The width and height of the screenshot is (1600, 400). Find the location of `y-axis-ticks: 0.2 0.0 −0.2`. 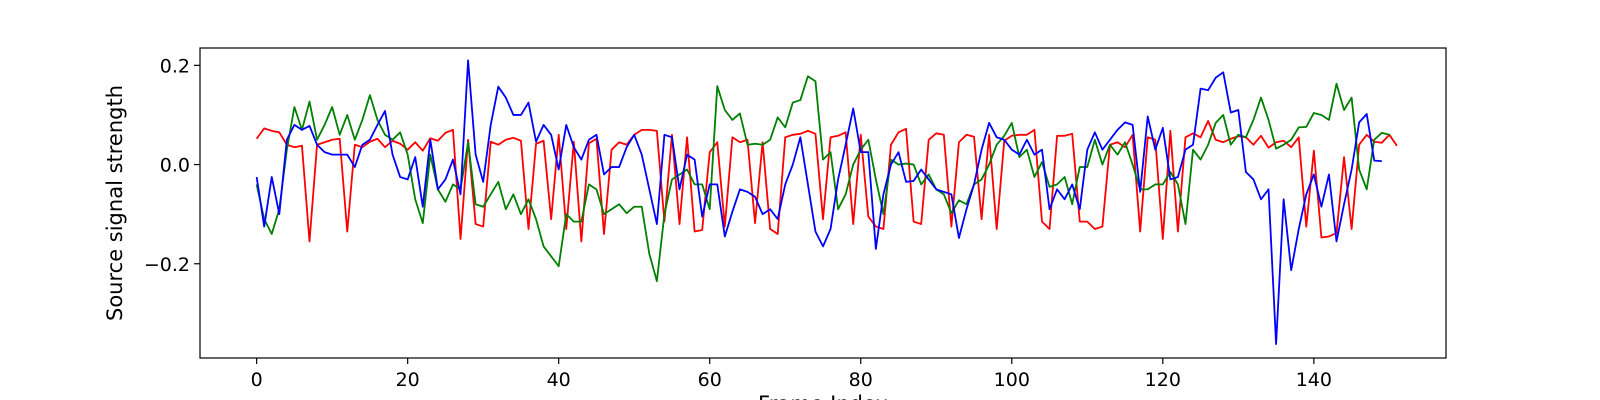

y-axis-ticks: 0.2 0.0 −0.2 is located at coordinates (172, 165).